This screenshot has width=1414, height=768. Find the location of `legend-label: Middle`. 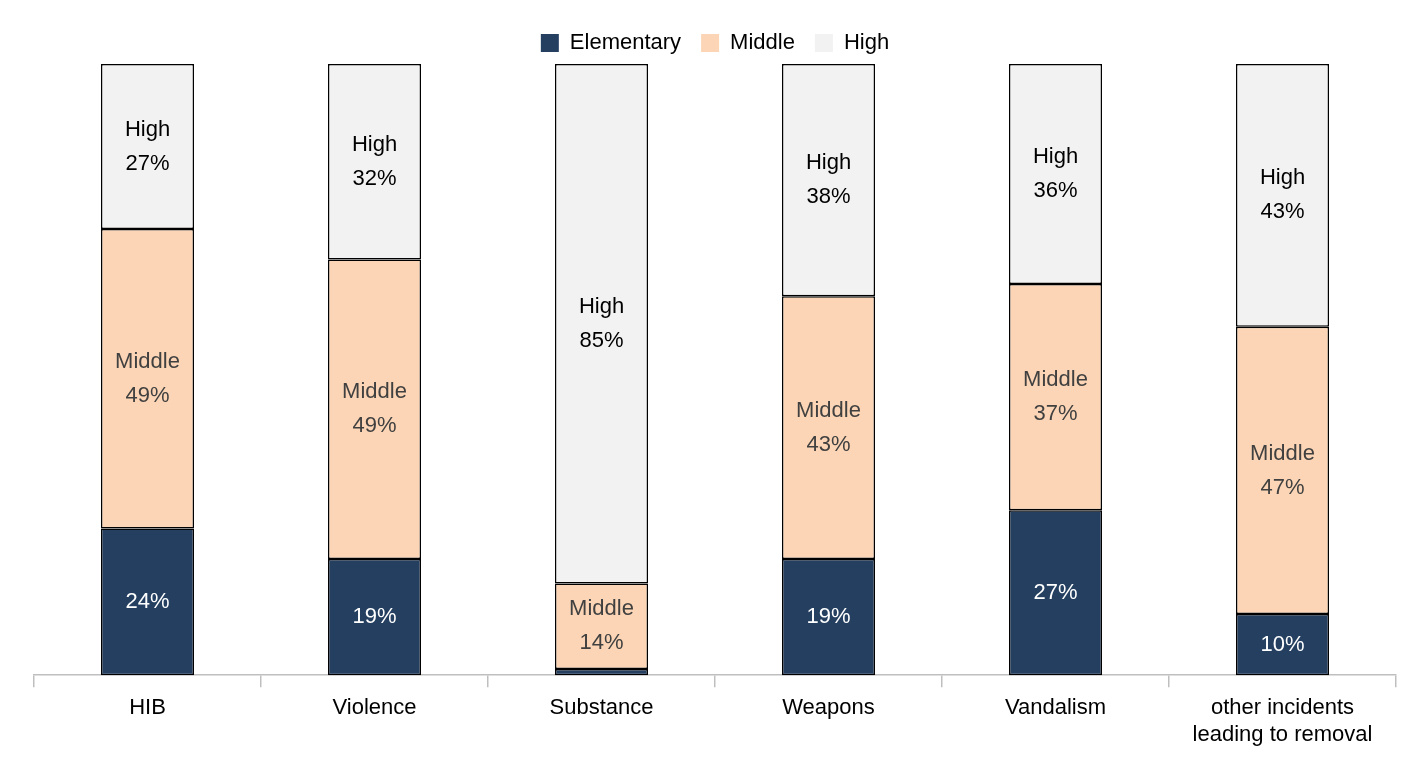

legend-label: Middle is located at coordinates (762, 42).